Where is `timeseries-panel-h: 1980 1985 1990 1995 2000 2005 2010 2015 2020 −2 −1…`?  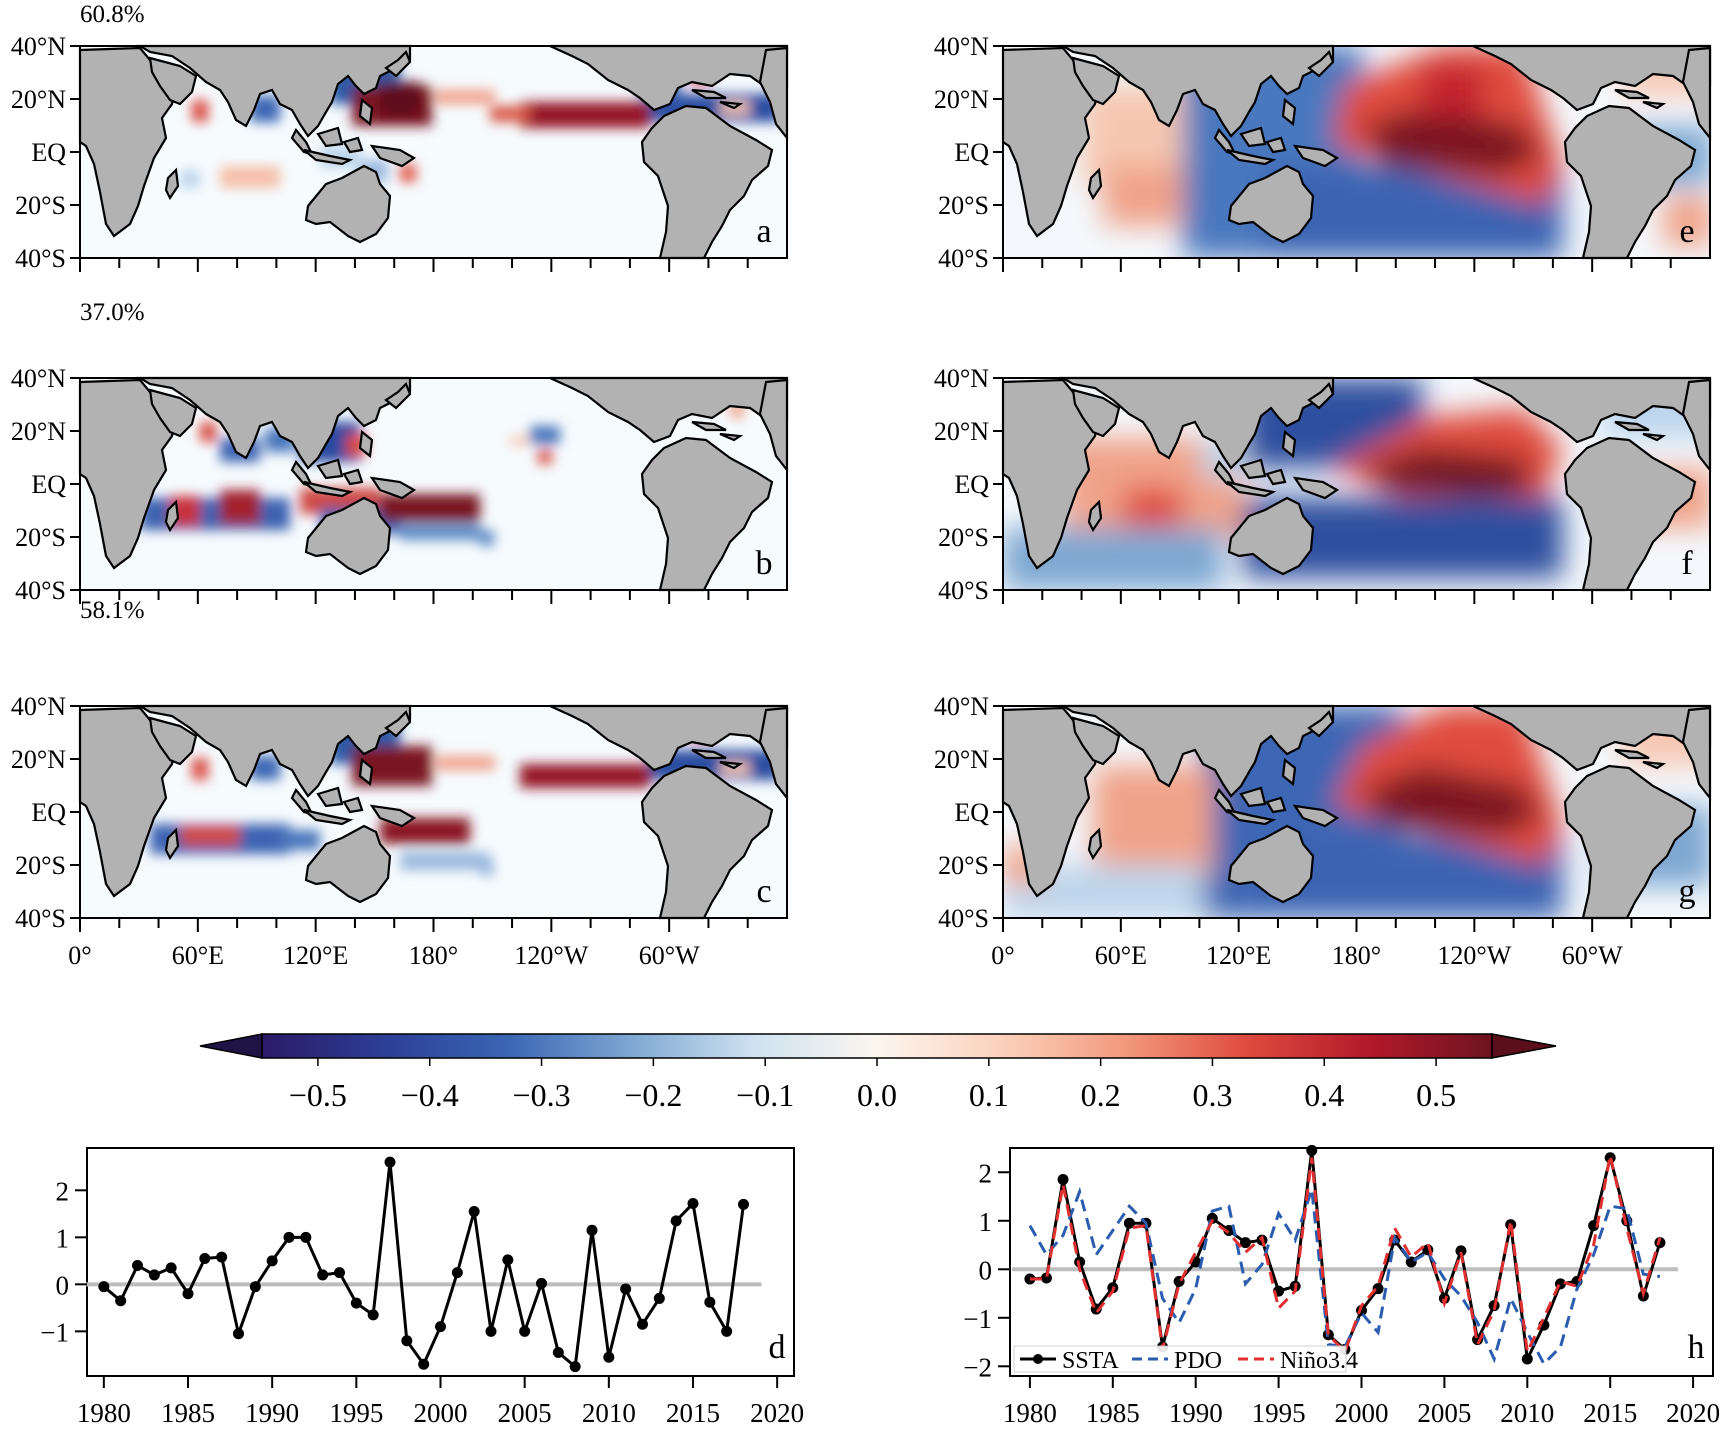 timeseries-panel-h: 1980 1985 1990 1995 2000 2005 2010 2015 2020 −2 −1… is located at coordinates (1341, 1286).